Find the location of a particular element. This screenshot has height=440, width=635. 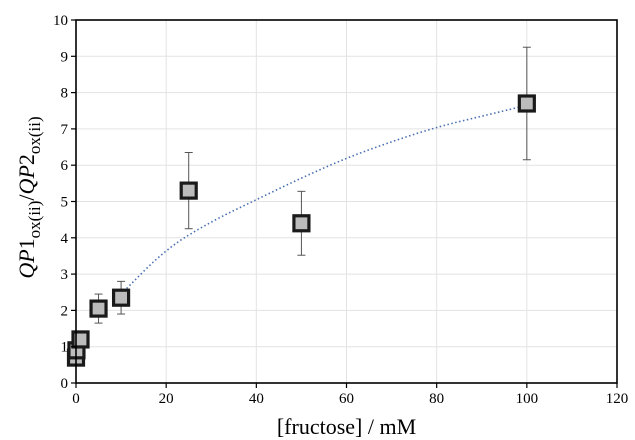

x-tick-labels: 0 20 40 60 80 100 120 is located at coordinates (350, 399).